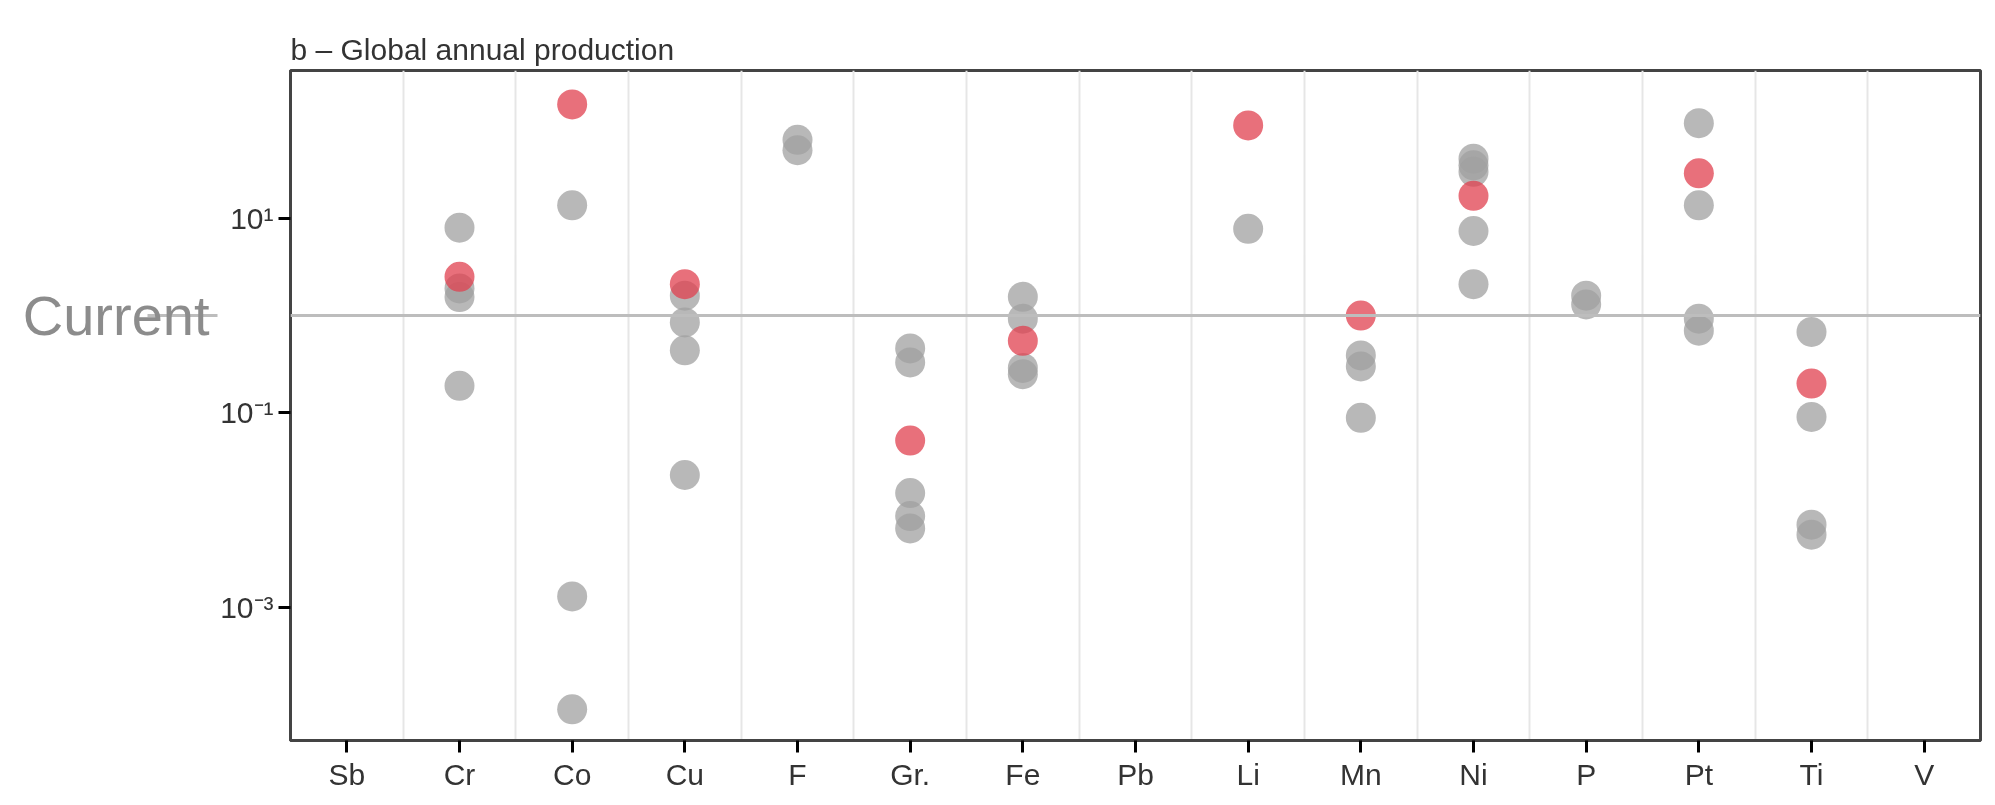 The width and height of the screenshot is (1995, 805). Describe the element at coordinates (1586, 774) in the screenshot. I see `x-tick-label: P` at that location.